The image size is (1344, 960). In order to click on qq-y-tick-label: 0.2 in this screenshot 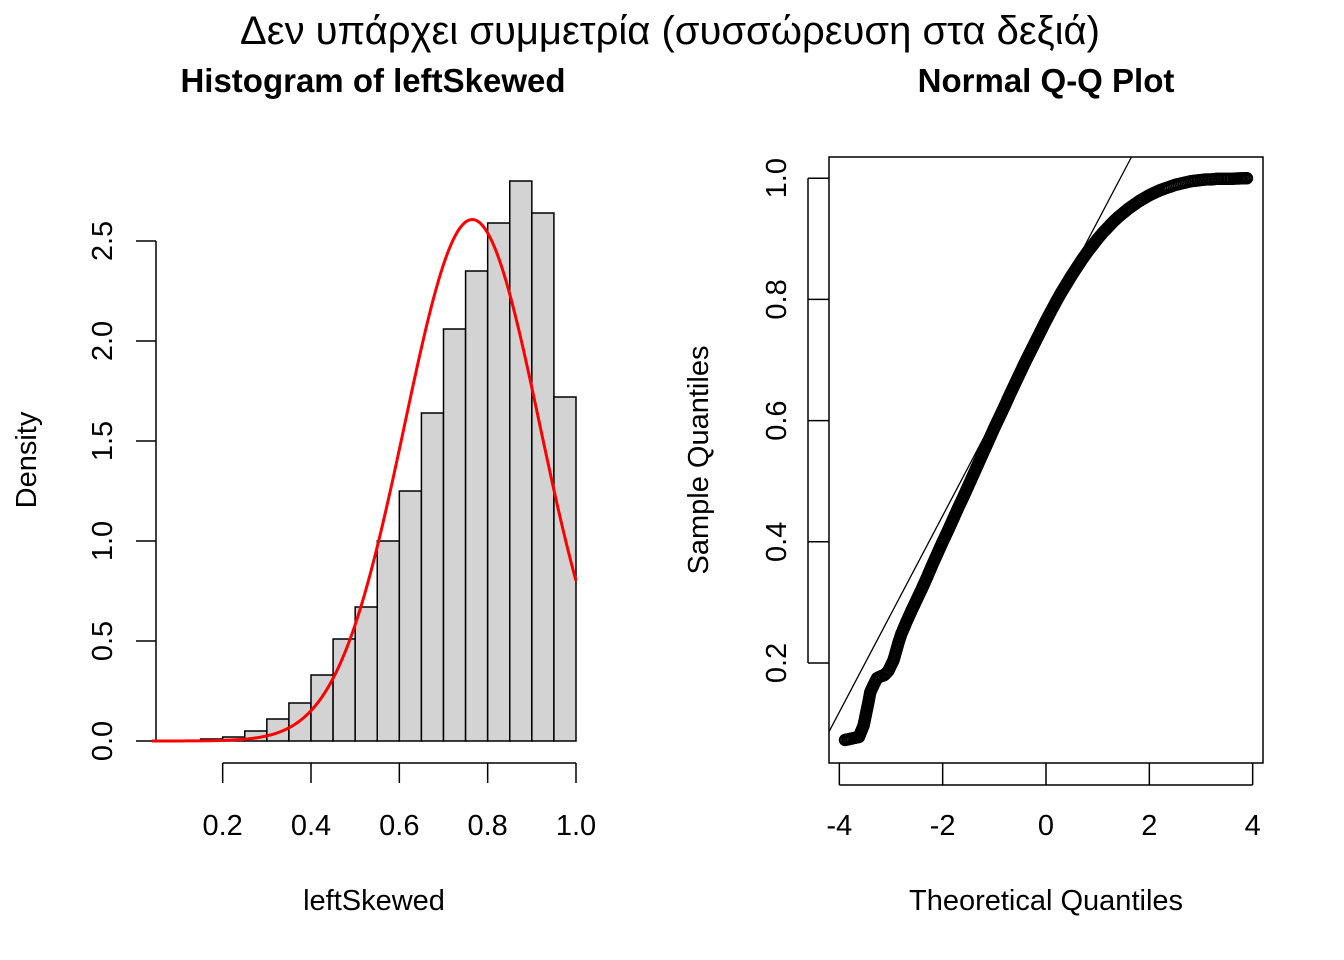, I will do `click(777, 663)`.